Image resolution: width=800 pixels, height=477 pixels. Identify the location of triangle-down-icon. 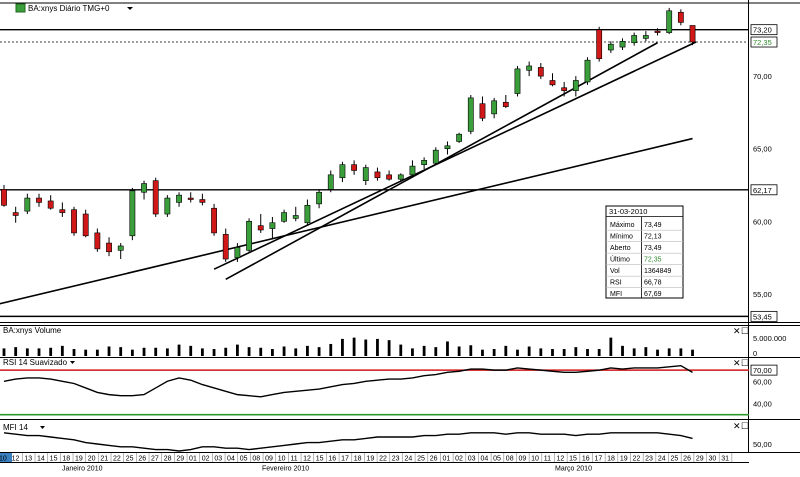
(130, 8).